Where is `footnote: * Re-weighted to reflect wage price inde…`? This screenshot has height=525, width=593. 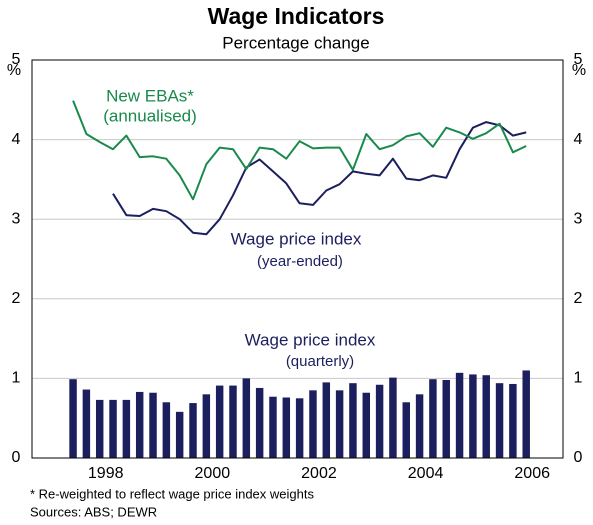 footnote: * Re-weighted to reflect wage price inde… is located at coordinates (172, 493).